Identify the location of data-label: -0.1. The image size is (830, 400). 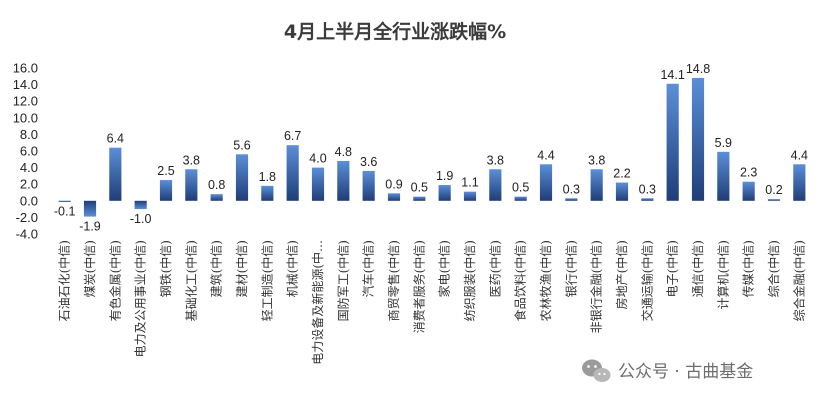
(65, 212).